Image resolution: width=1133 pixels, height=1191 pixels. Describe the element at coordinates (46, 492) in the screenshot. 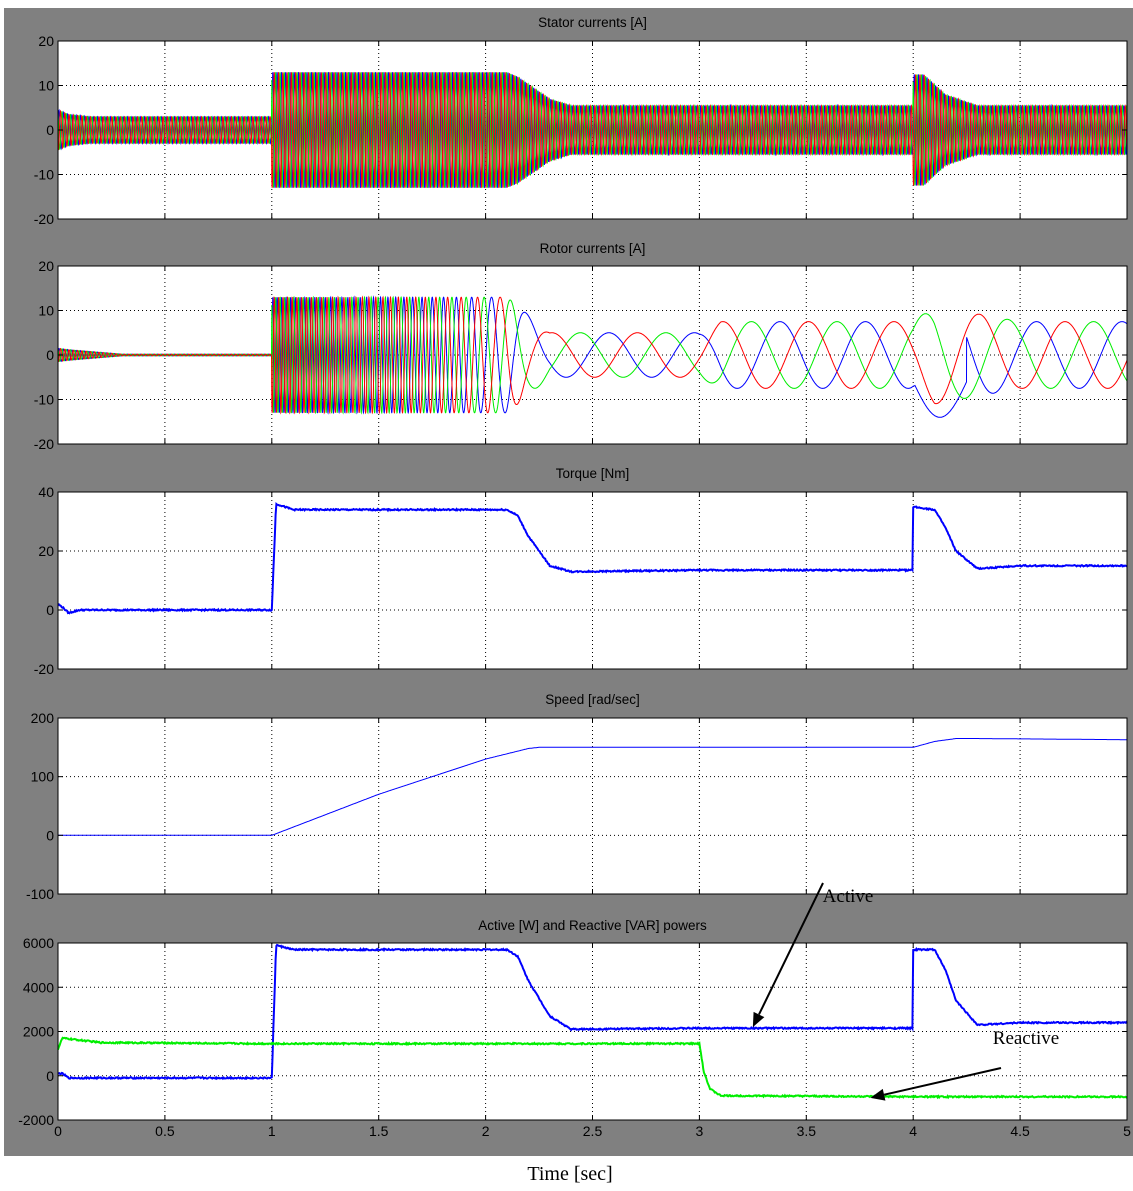

I see `torque-ytick-label: 40` at that location.